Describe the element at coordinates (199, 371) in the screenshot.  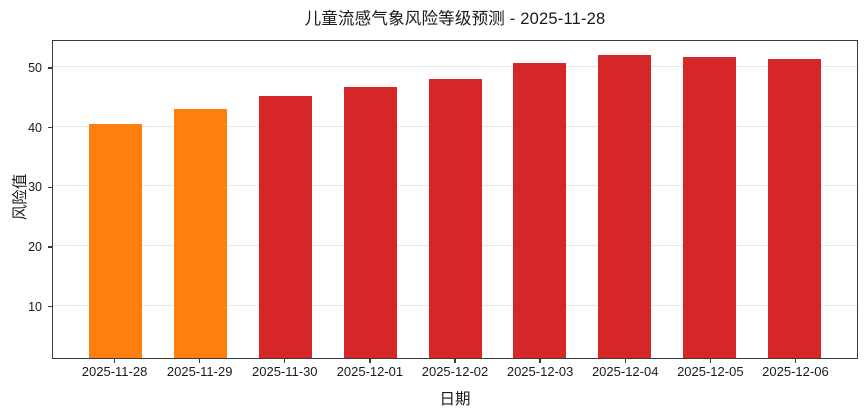
I see `x-tick-label-2025-11-29: 2025-11-29` at that location.